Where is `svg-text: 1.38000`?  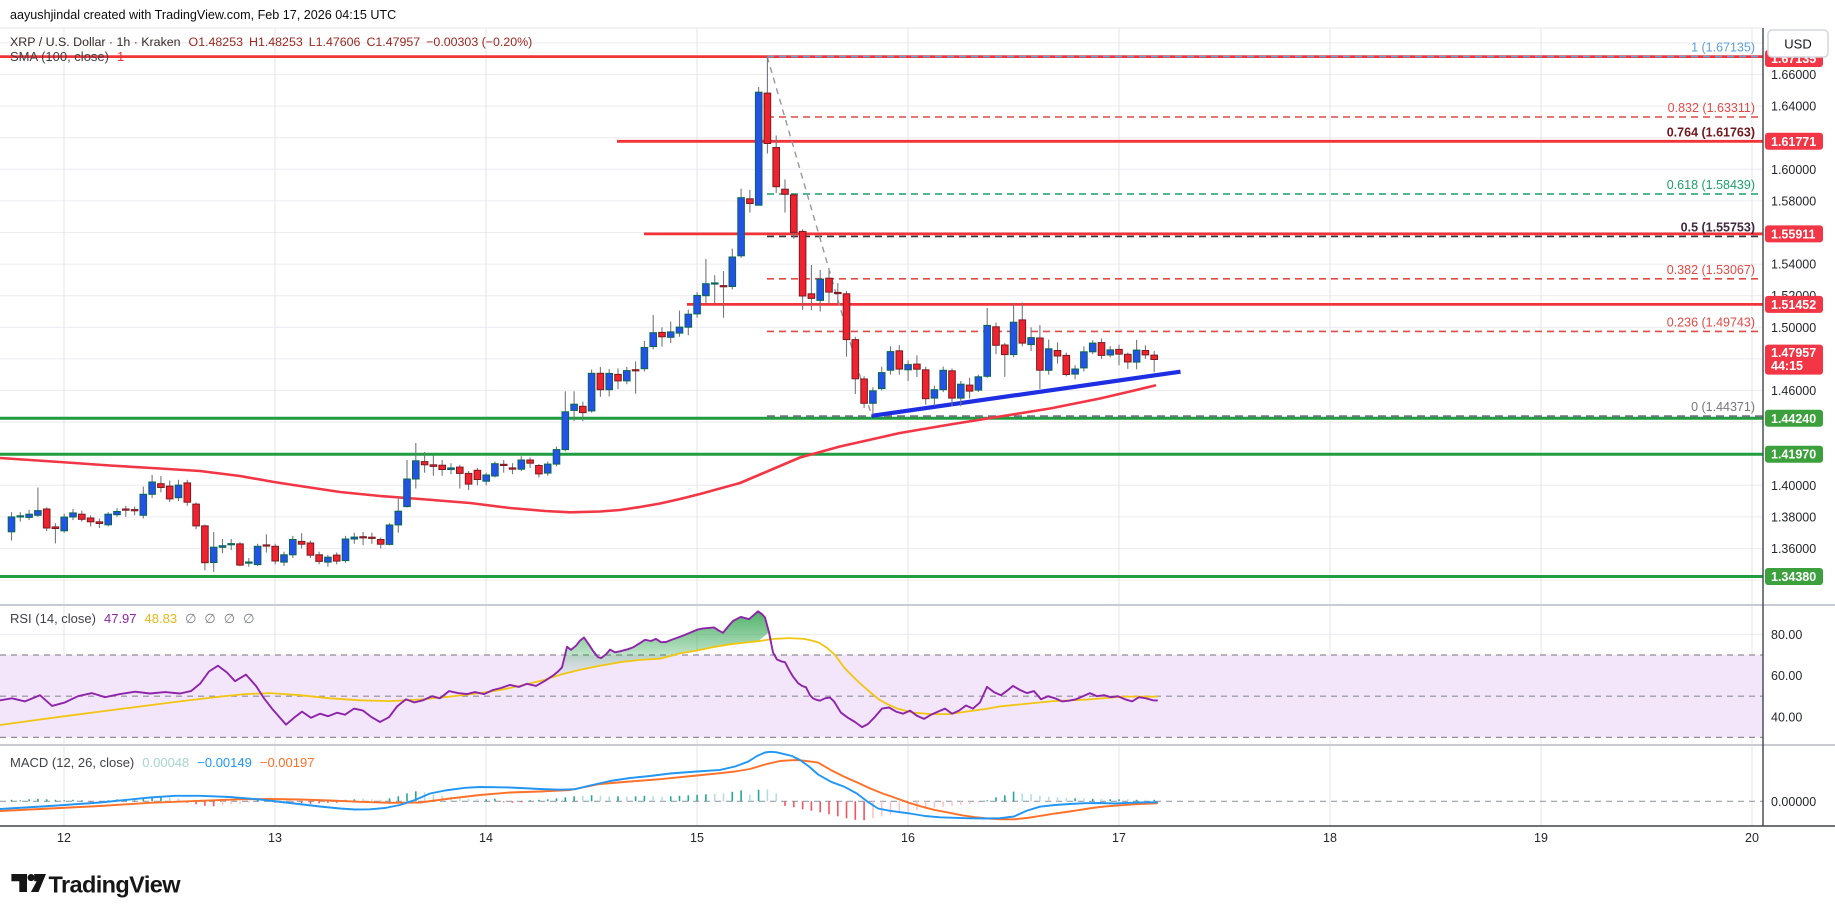 svg-text: 1.38000 is located at coordinates (1793, 517).